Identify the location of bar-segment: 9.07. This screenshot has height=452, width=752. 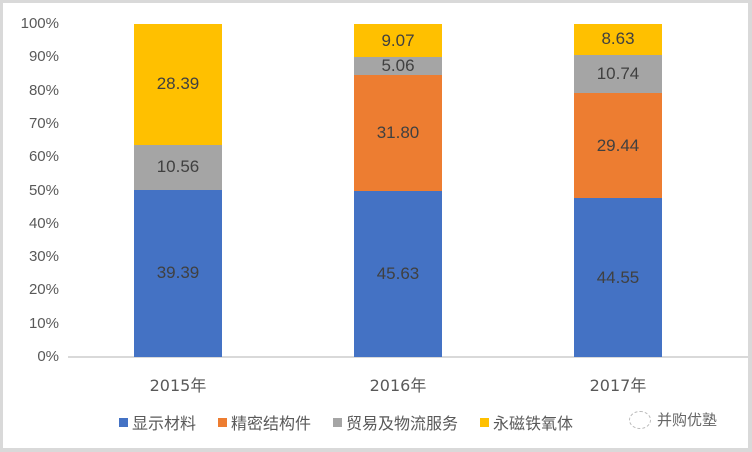
(398, 40).